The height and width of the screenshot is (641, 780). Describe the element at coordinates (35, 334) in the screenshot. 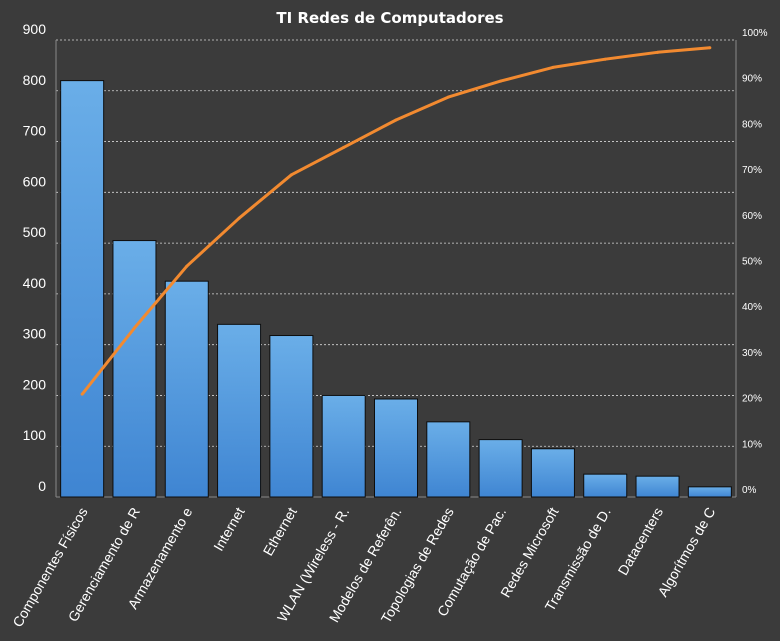

I see `y-tick-label: 300` at that location.